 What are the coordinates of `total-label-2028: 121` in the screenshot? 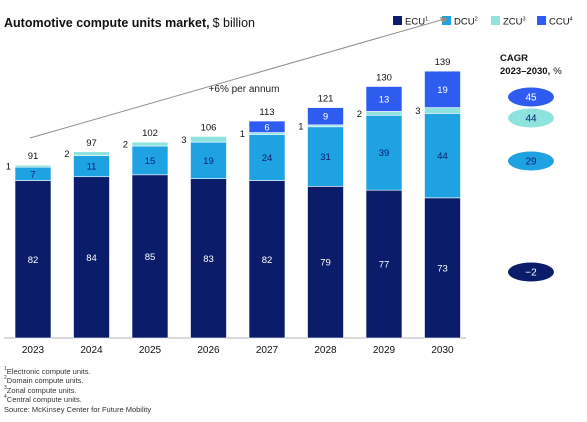 It's located at (326, 99).